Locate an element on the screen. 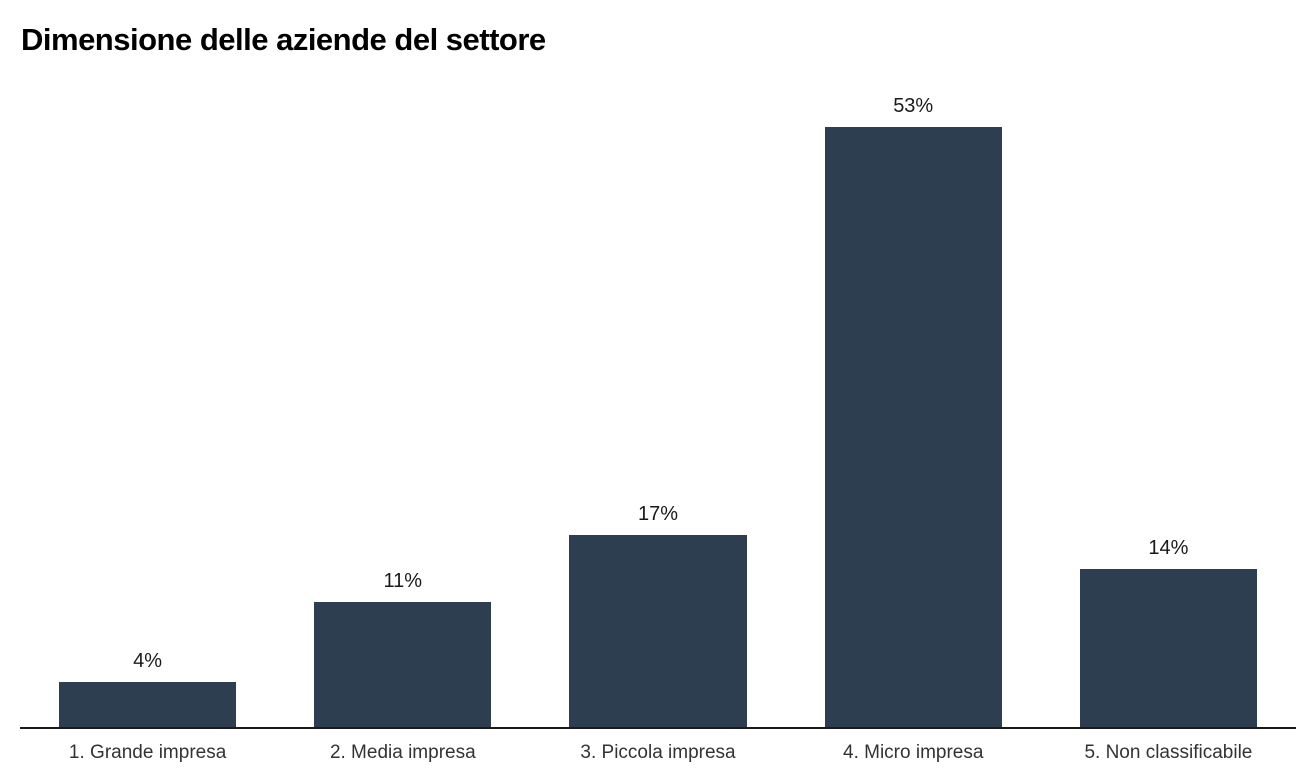 The width and height of the screenshot is (1316, 782). bar-value-label: 17% is located at coordinates (658, 514).